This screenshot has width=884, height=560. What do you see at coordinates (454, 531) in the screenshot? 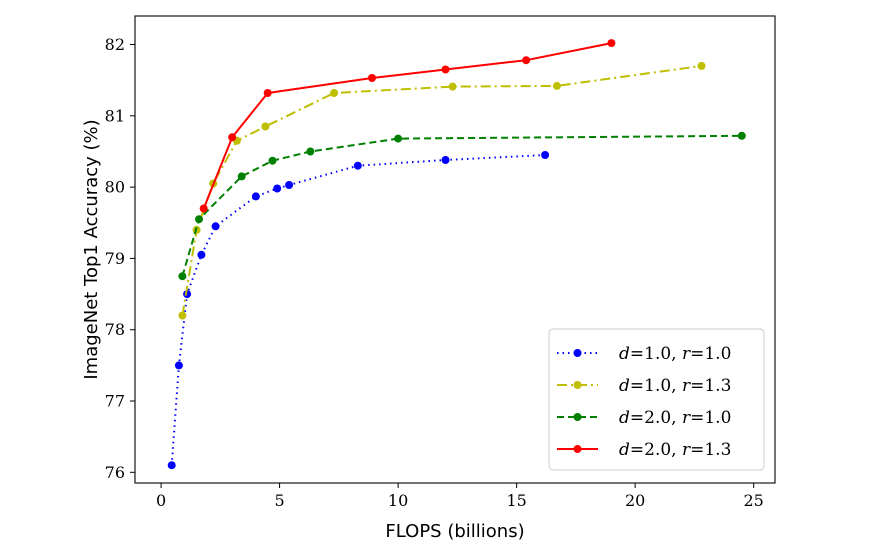
I see `x-axis-title: FLOPS (billions)` at bounding box center [454, 531].